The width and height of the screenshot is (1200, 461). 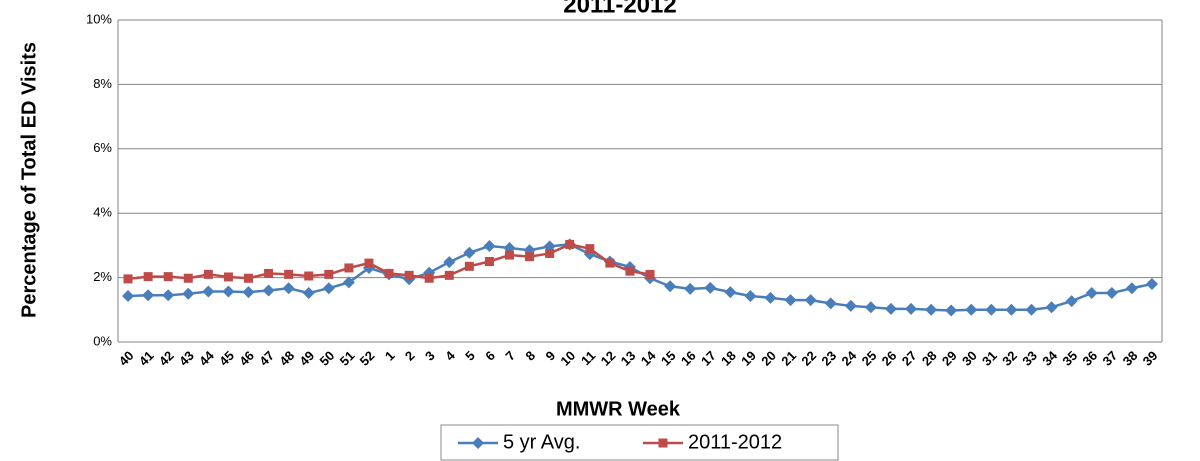 I want to click on x-tick-label: 50, so click(x=327, y=358).